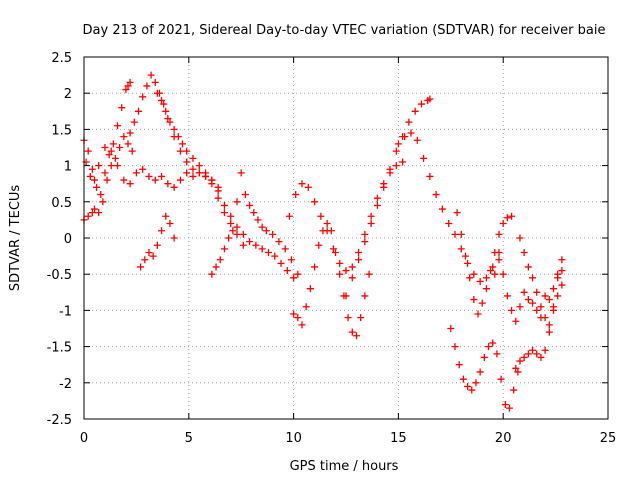  Describe the element at coordinates (189, 438) in the screenshot. I see `x-tick-label: 5` at that location.